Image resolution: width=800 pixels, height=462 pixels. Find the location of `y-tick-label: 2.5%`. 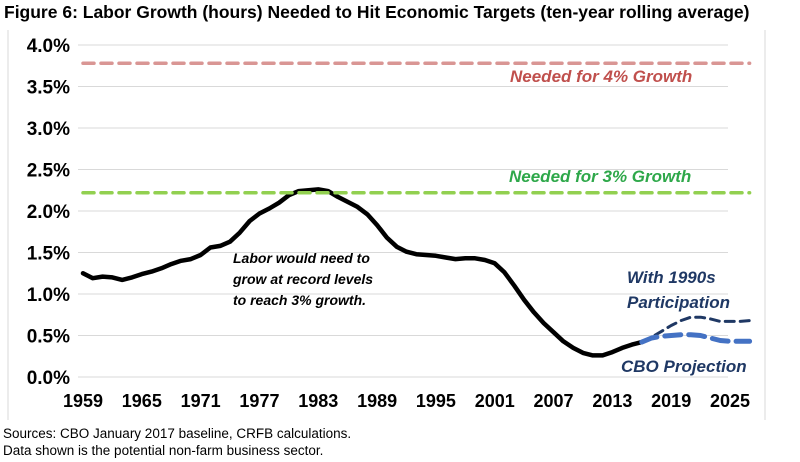

y-tick-label: 2.5% is located at coordinates (48, 171).